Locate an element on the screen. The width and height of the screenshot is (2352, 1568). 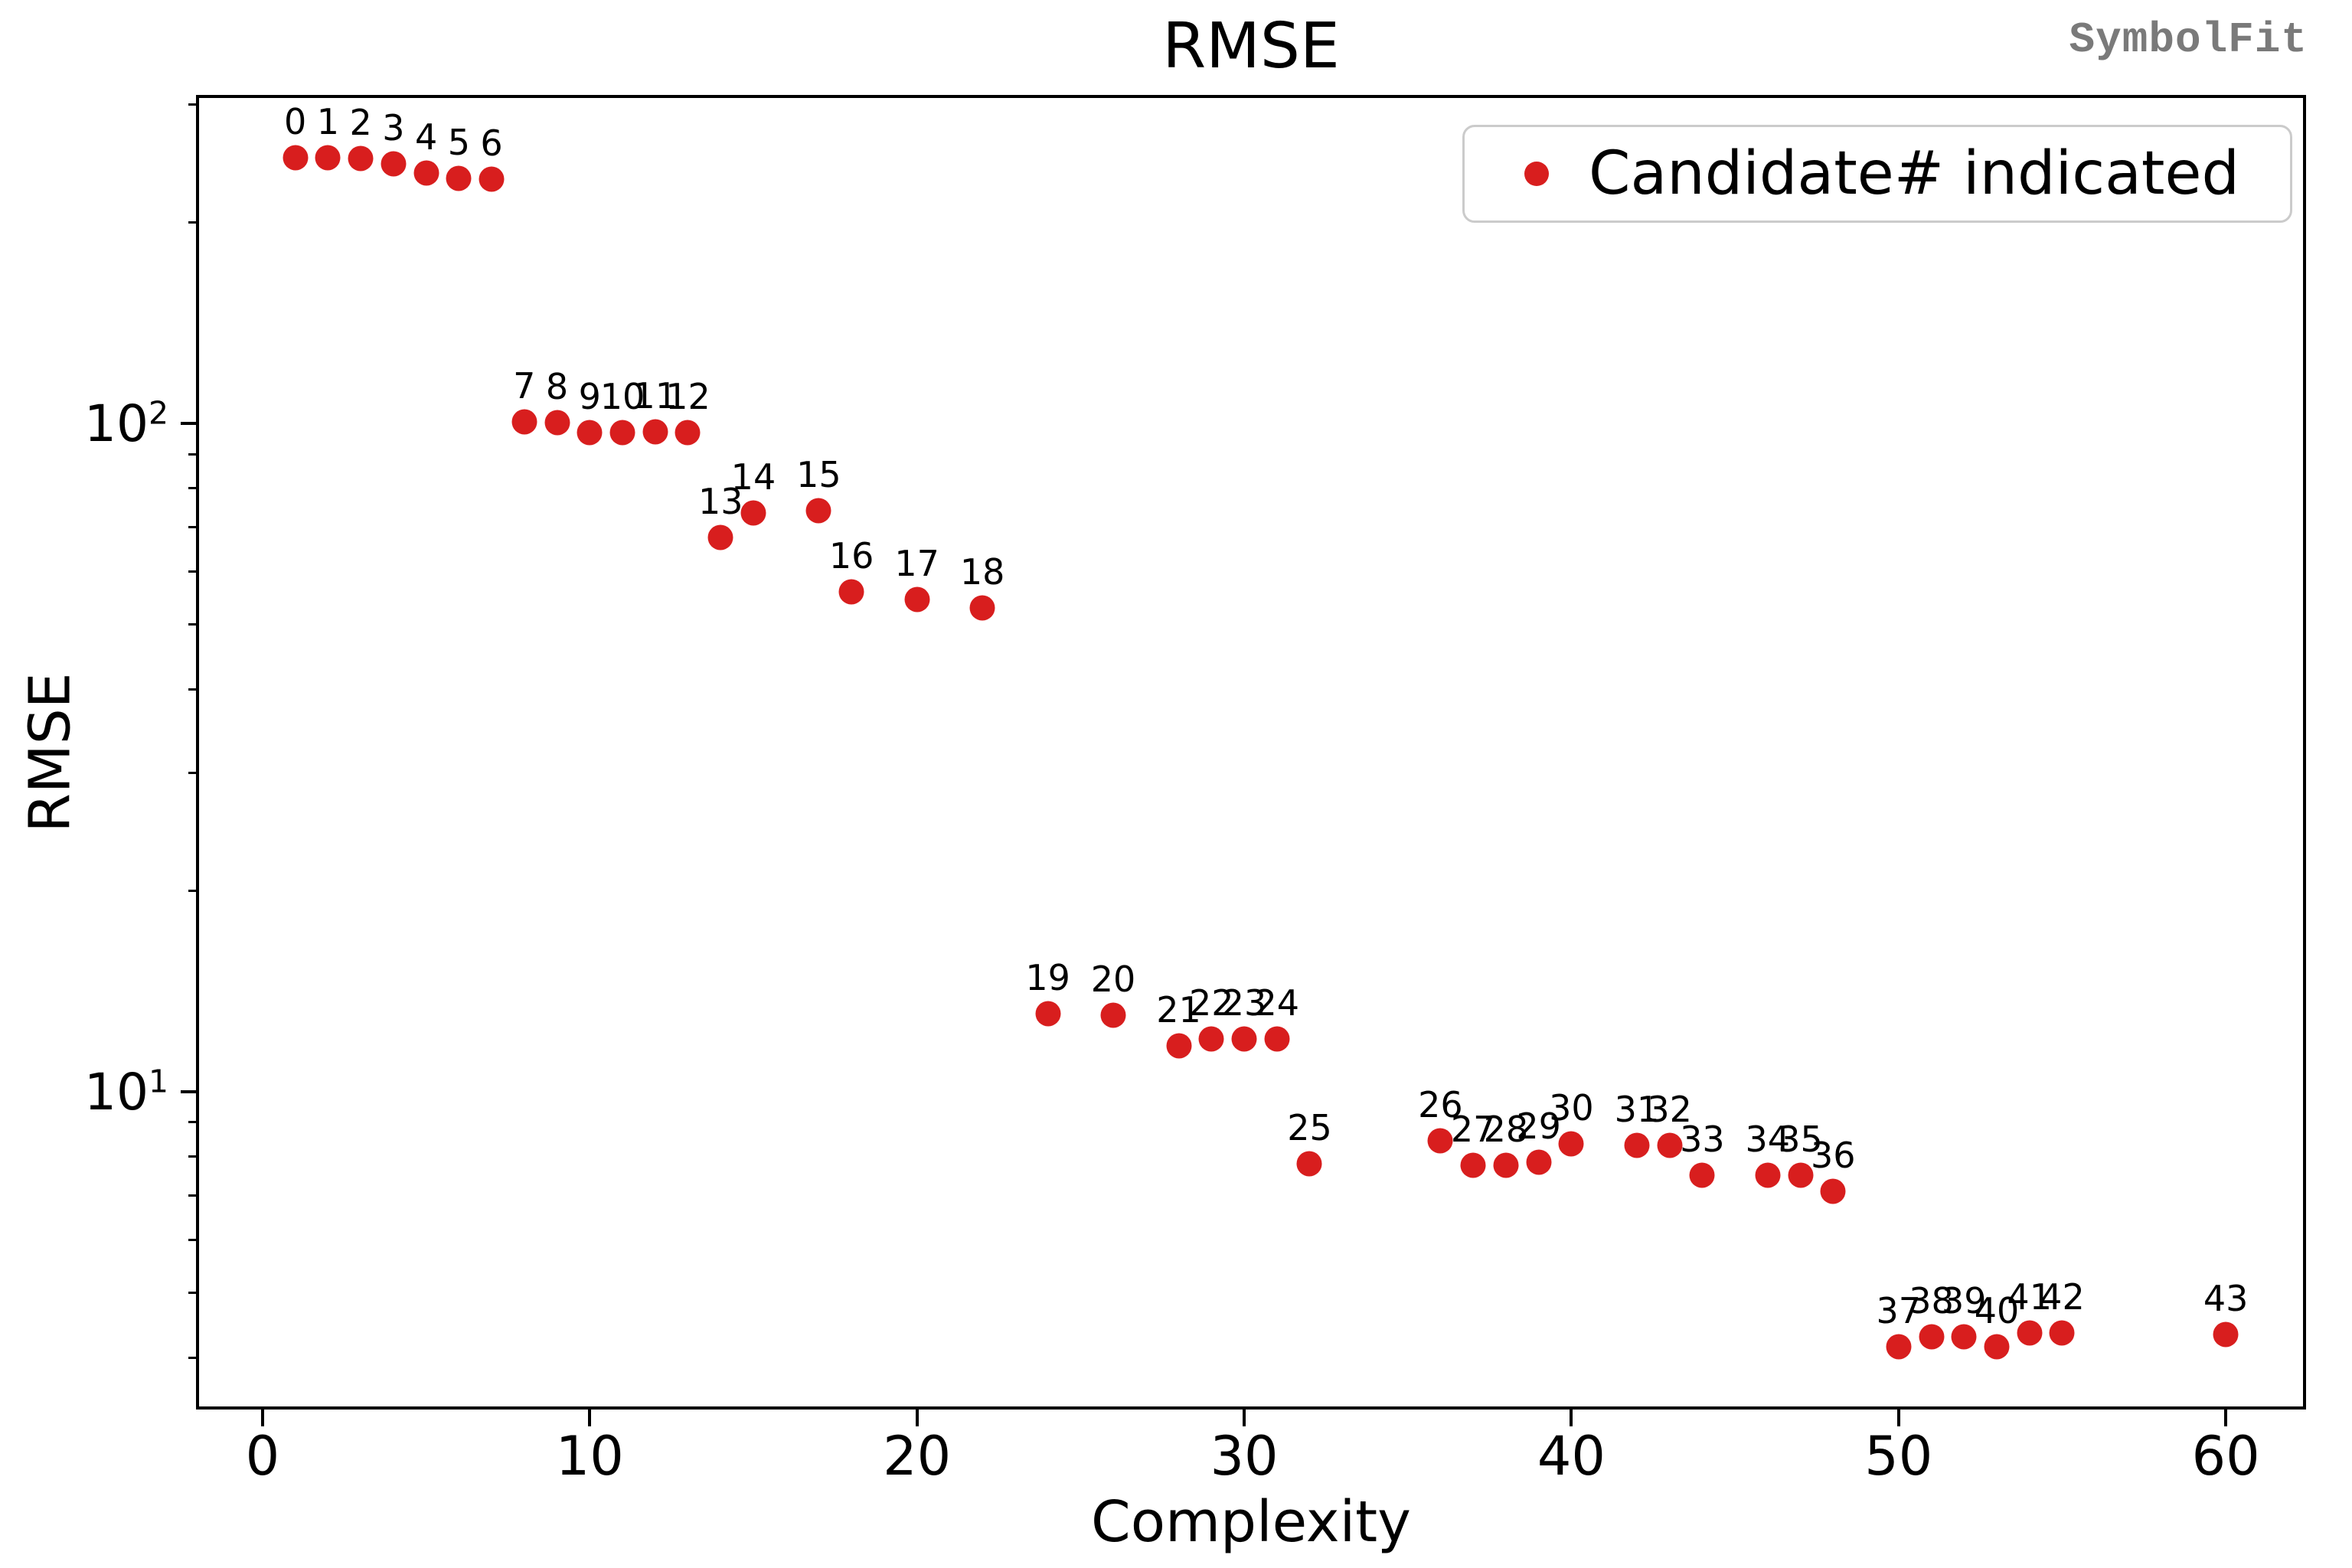
candidate-number-label: 26 is located at coordinates (1440, 1104).